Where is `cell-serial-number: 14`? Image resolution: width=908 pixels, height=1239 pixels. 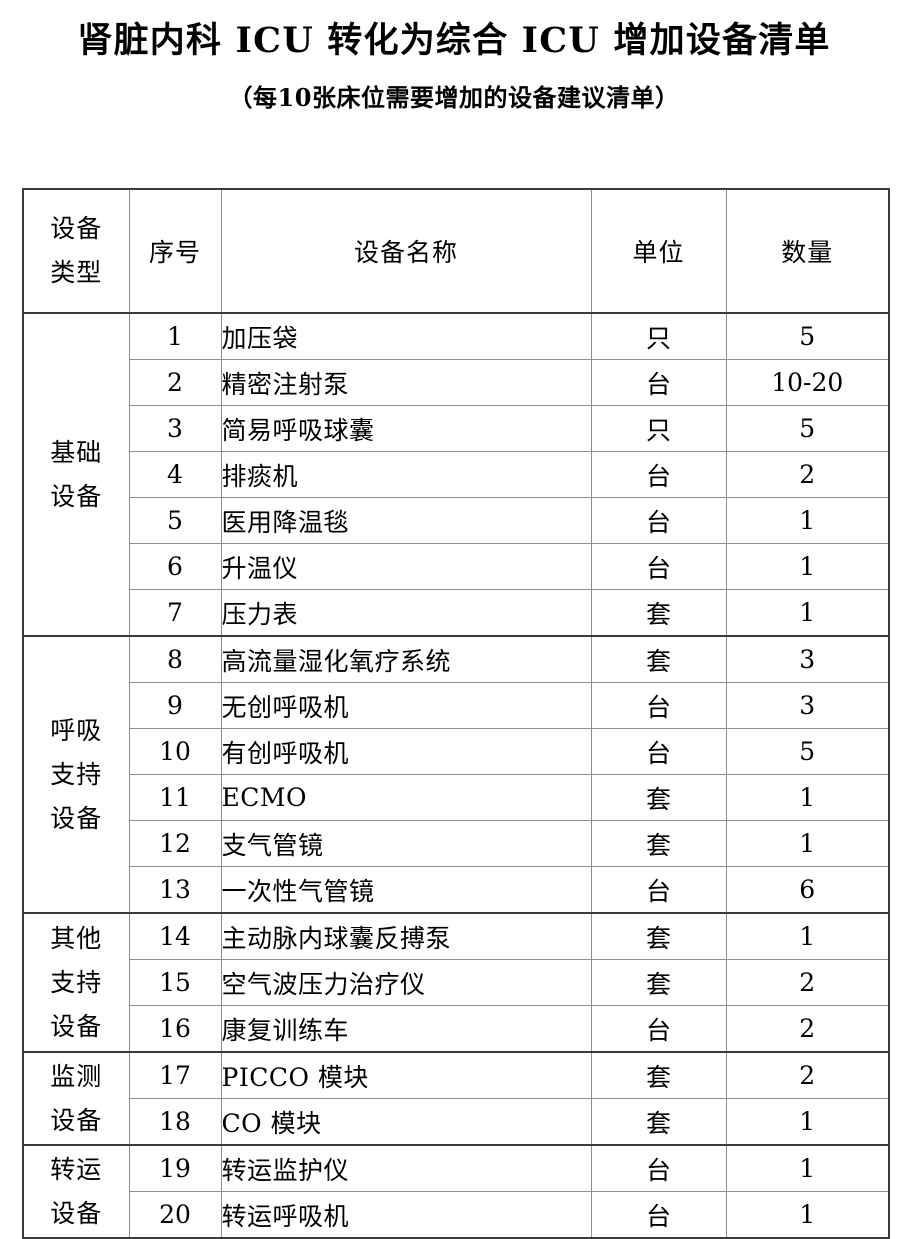 cell-serial-number: 14 is located at coordinates (175, 936).